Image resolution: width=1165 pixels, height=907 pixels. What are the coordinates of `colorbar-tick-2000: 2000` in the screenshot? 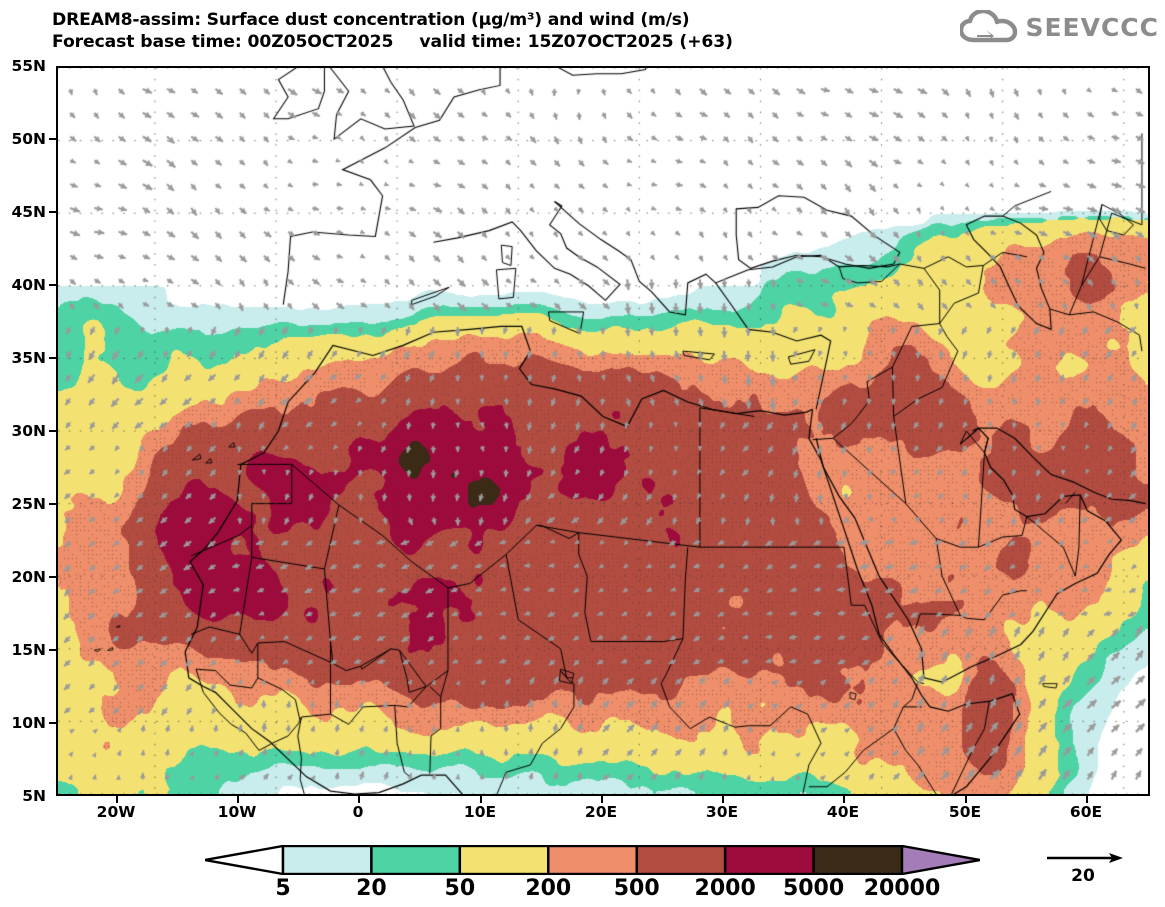 It's located at (725, 888).